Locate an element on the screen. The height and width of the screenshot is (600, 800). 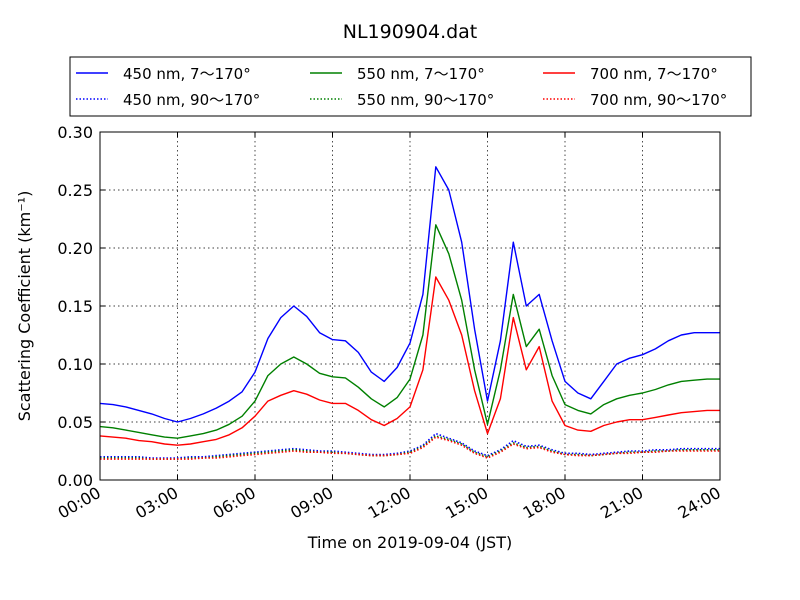
legend-label: 550 nm, 7～170° is located at coordinates (421, 74).